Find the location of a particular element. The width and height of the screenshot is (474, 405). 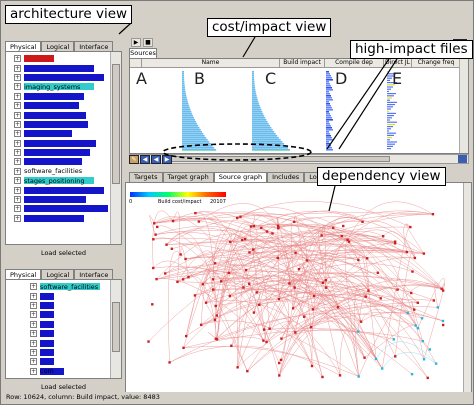

tab-source-graph: Source graph is located at coordinates (240, 177).